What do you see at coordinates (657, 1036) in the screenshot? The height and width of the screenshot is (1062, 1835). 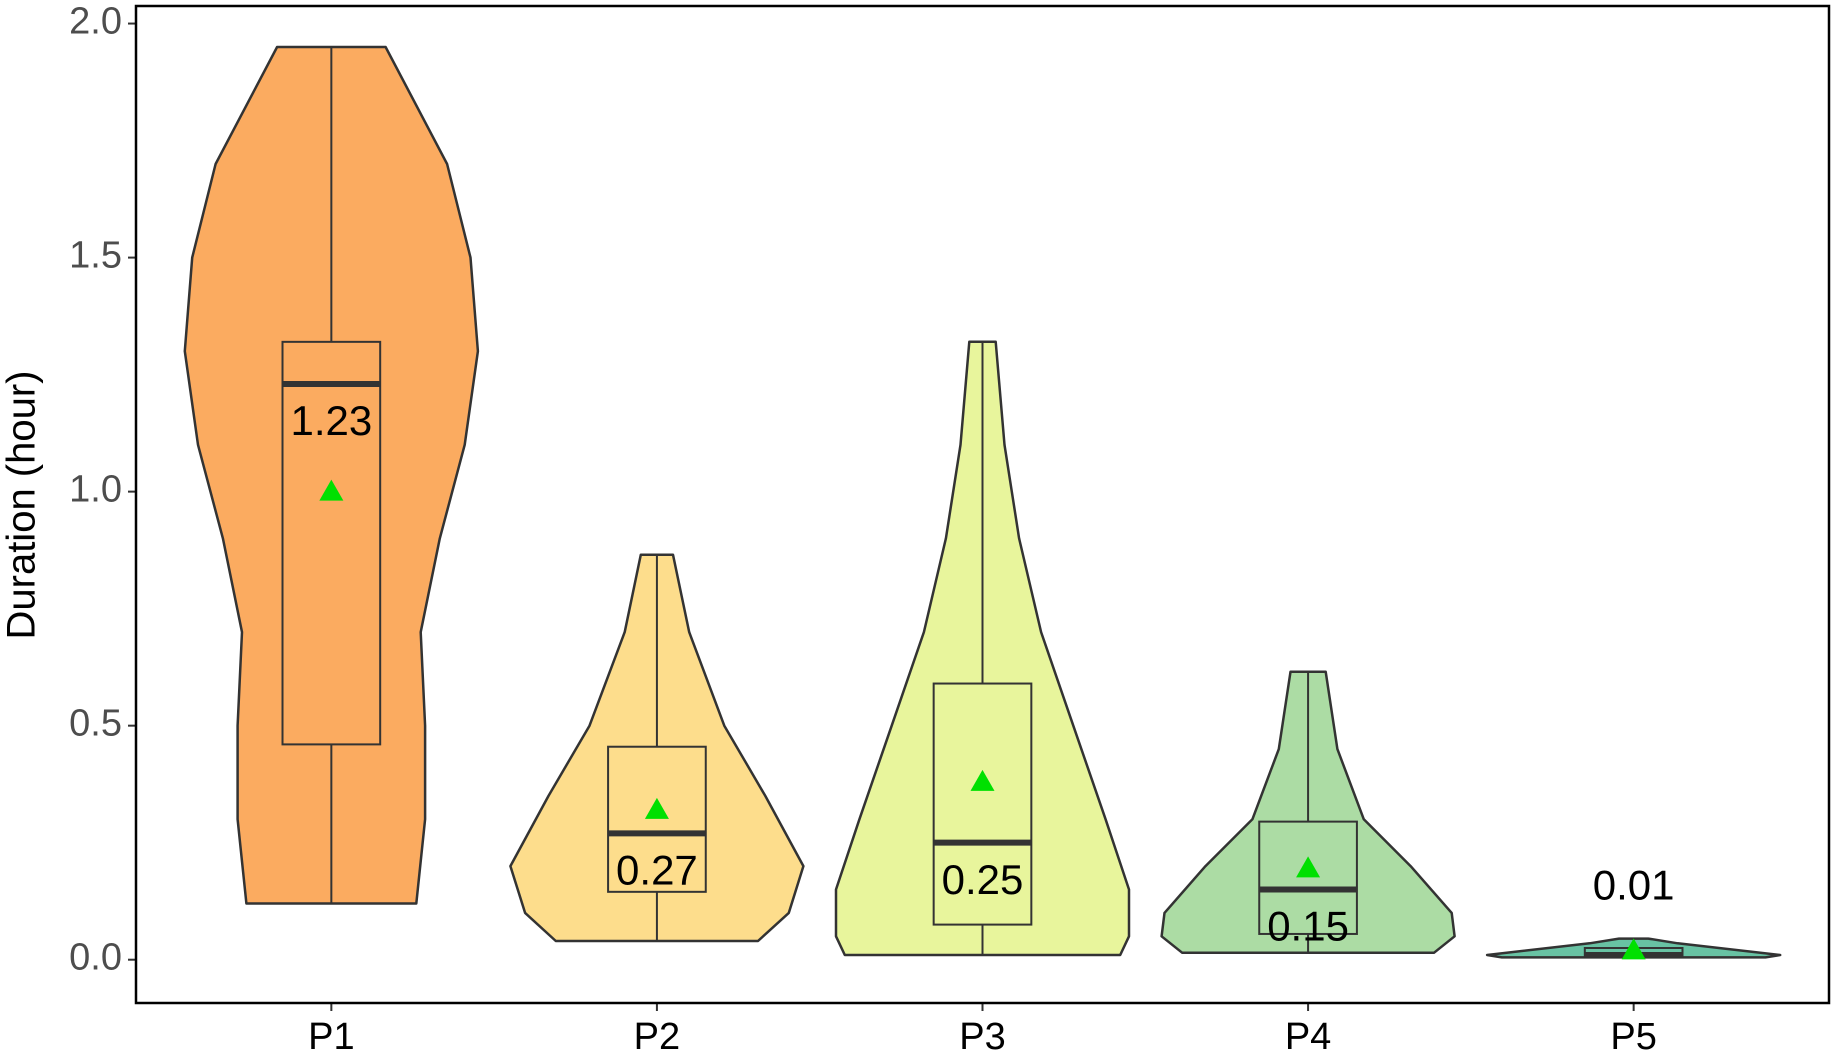 I see `x-tick-label: P2` at bounding box center [657, 1036].